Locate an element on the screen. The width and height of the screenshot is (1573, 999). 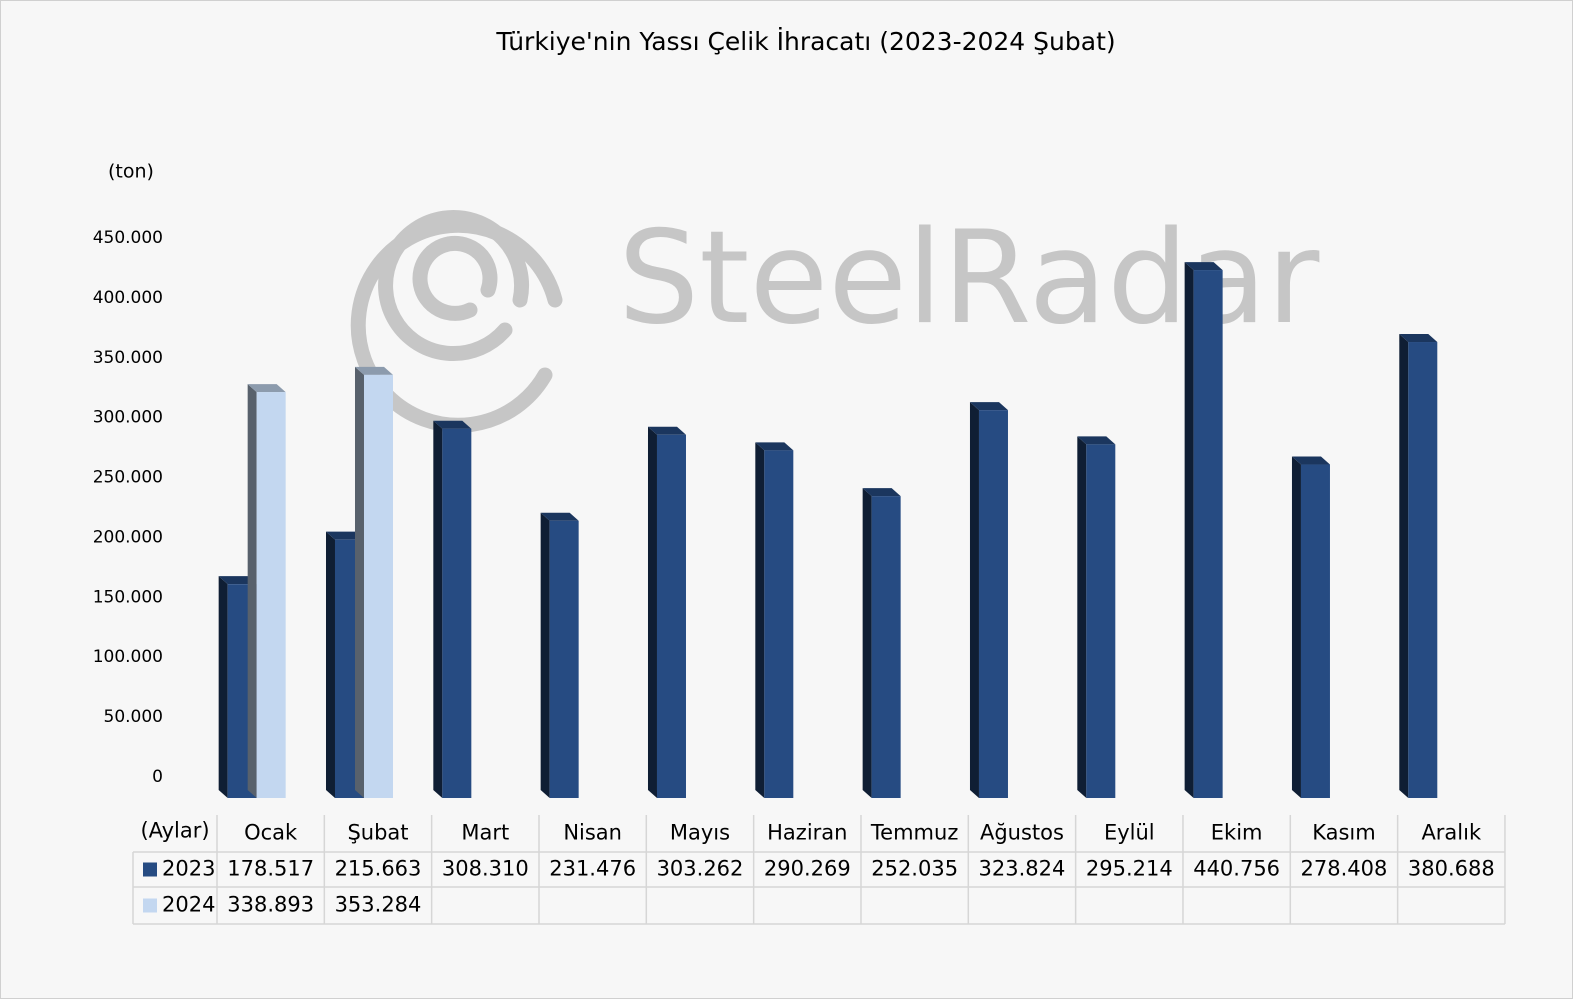
table-header: (Aylar) is located at coordinates (174, 831).